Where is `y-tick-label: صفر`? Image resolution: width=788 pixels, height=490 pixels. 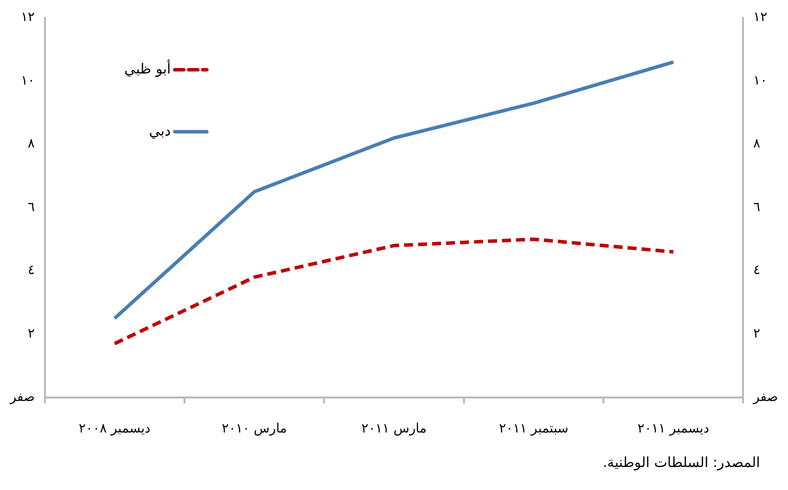
y-tick-label: صفر is located at coordinates (21, 397).